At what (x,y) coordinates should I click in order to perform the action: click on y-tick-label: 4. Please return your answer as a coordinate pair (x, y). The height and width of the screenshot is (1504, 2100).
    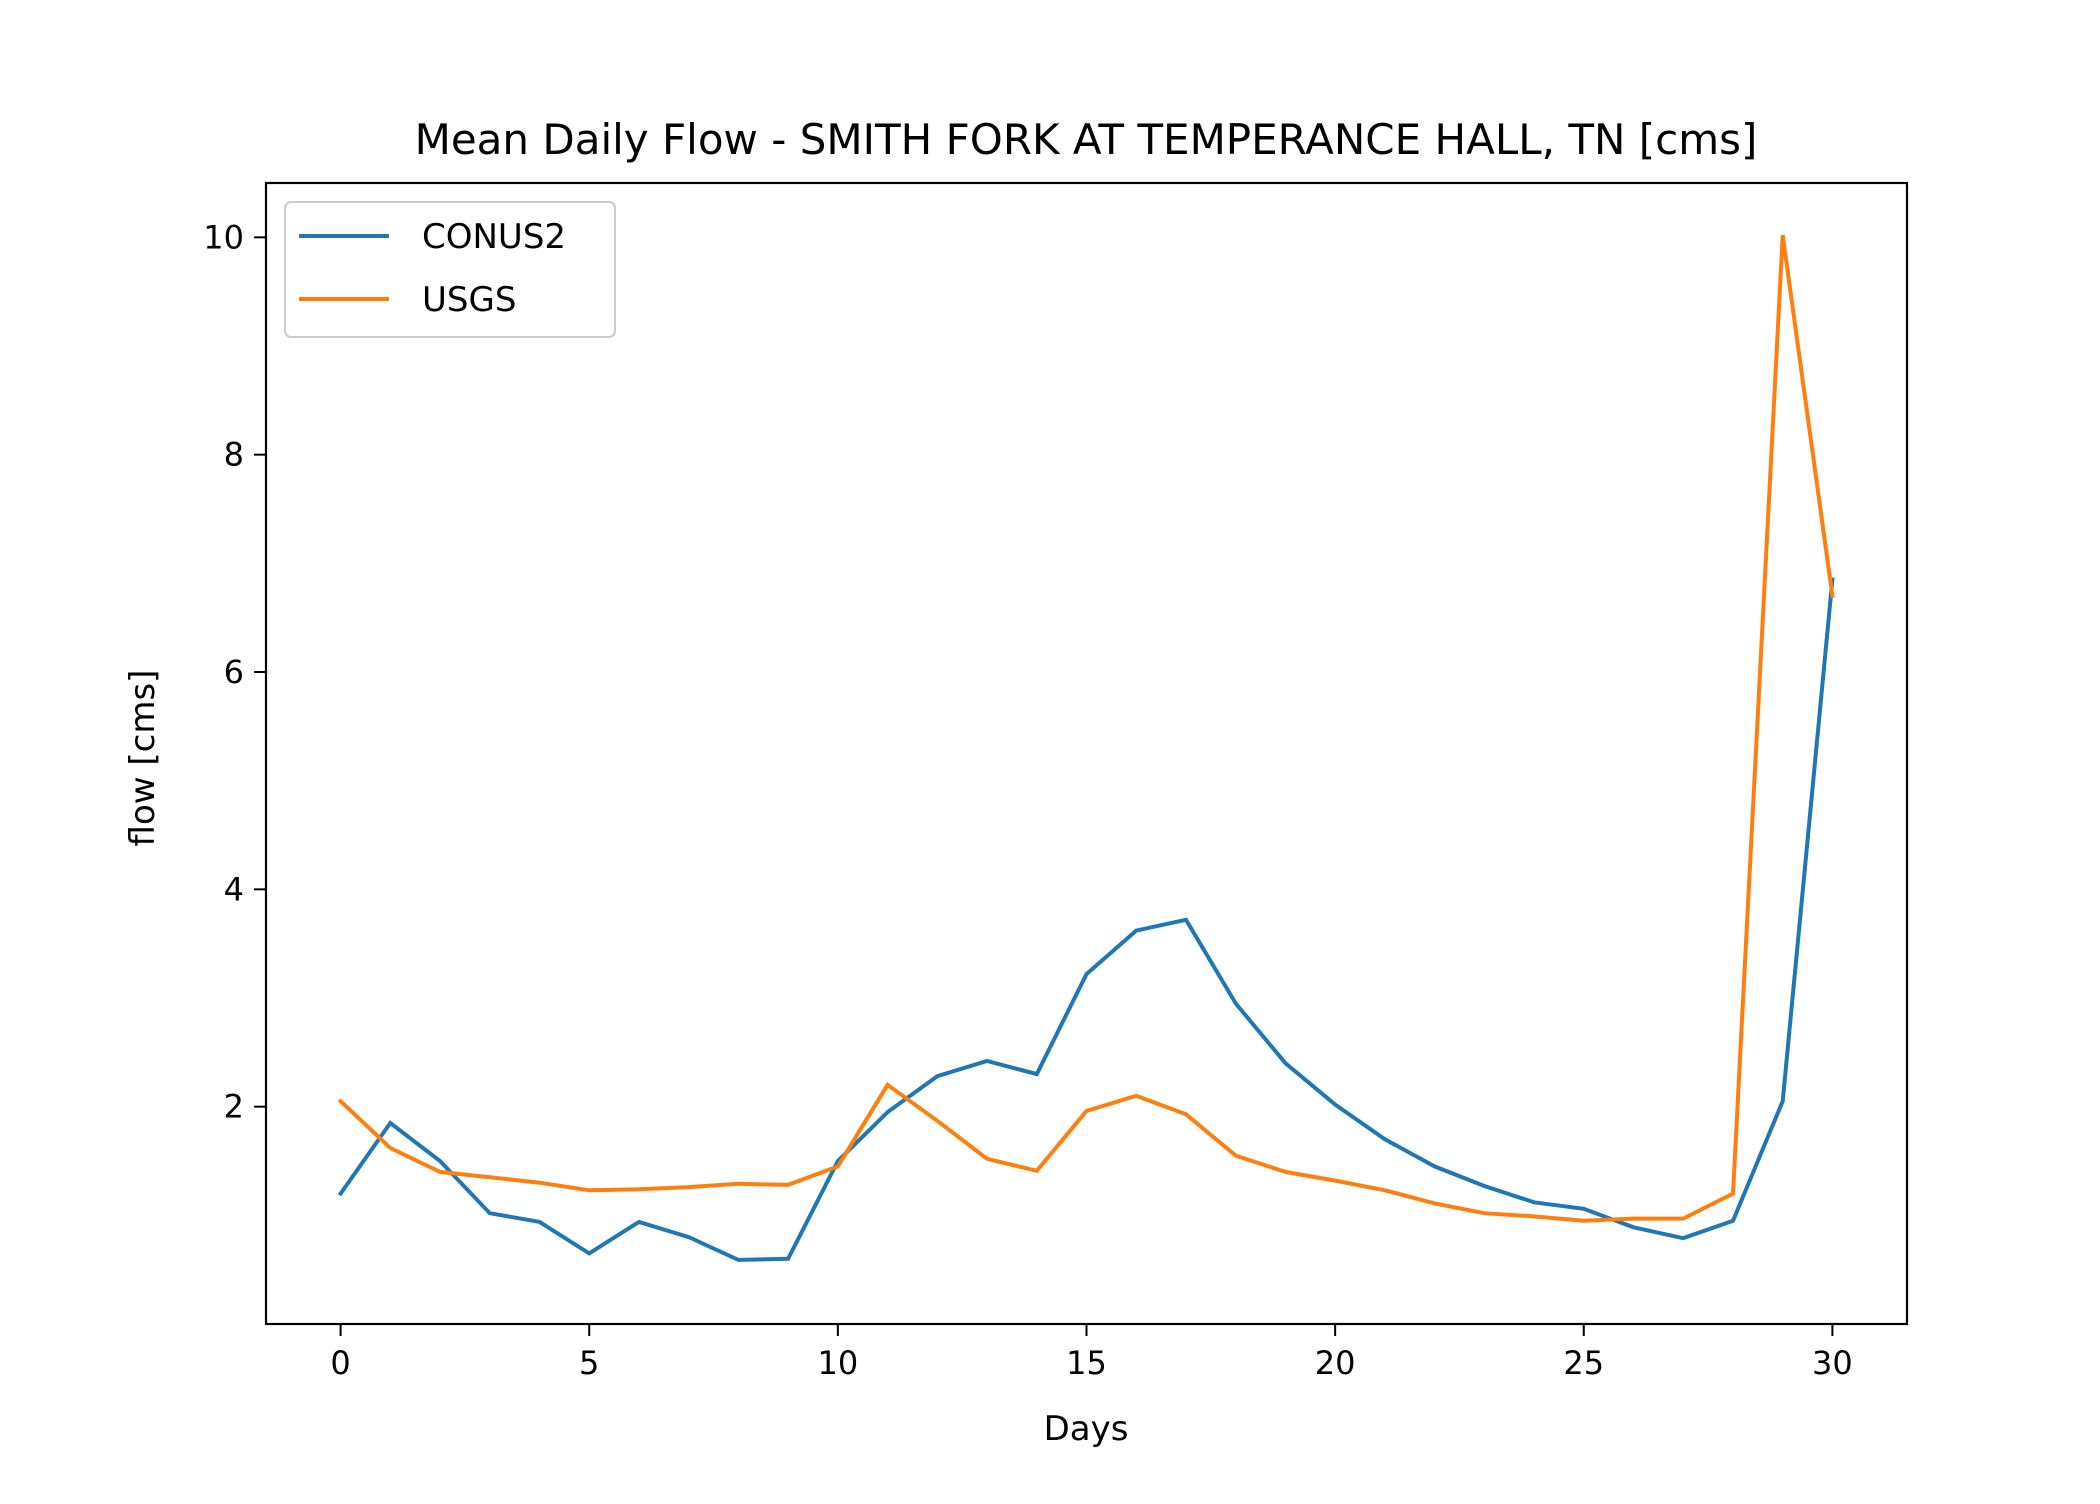
    Looking at the image, I should click on (234, 889).